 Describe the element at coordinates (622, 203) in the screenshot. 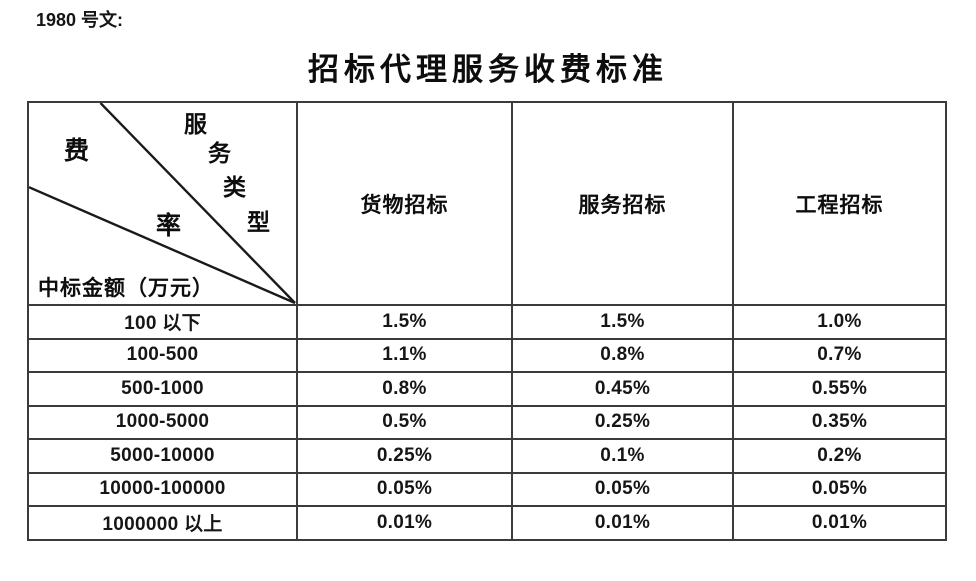

I see `column-header-service: 服务招标` at that location.